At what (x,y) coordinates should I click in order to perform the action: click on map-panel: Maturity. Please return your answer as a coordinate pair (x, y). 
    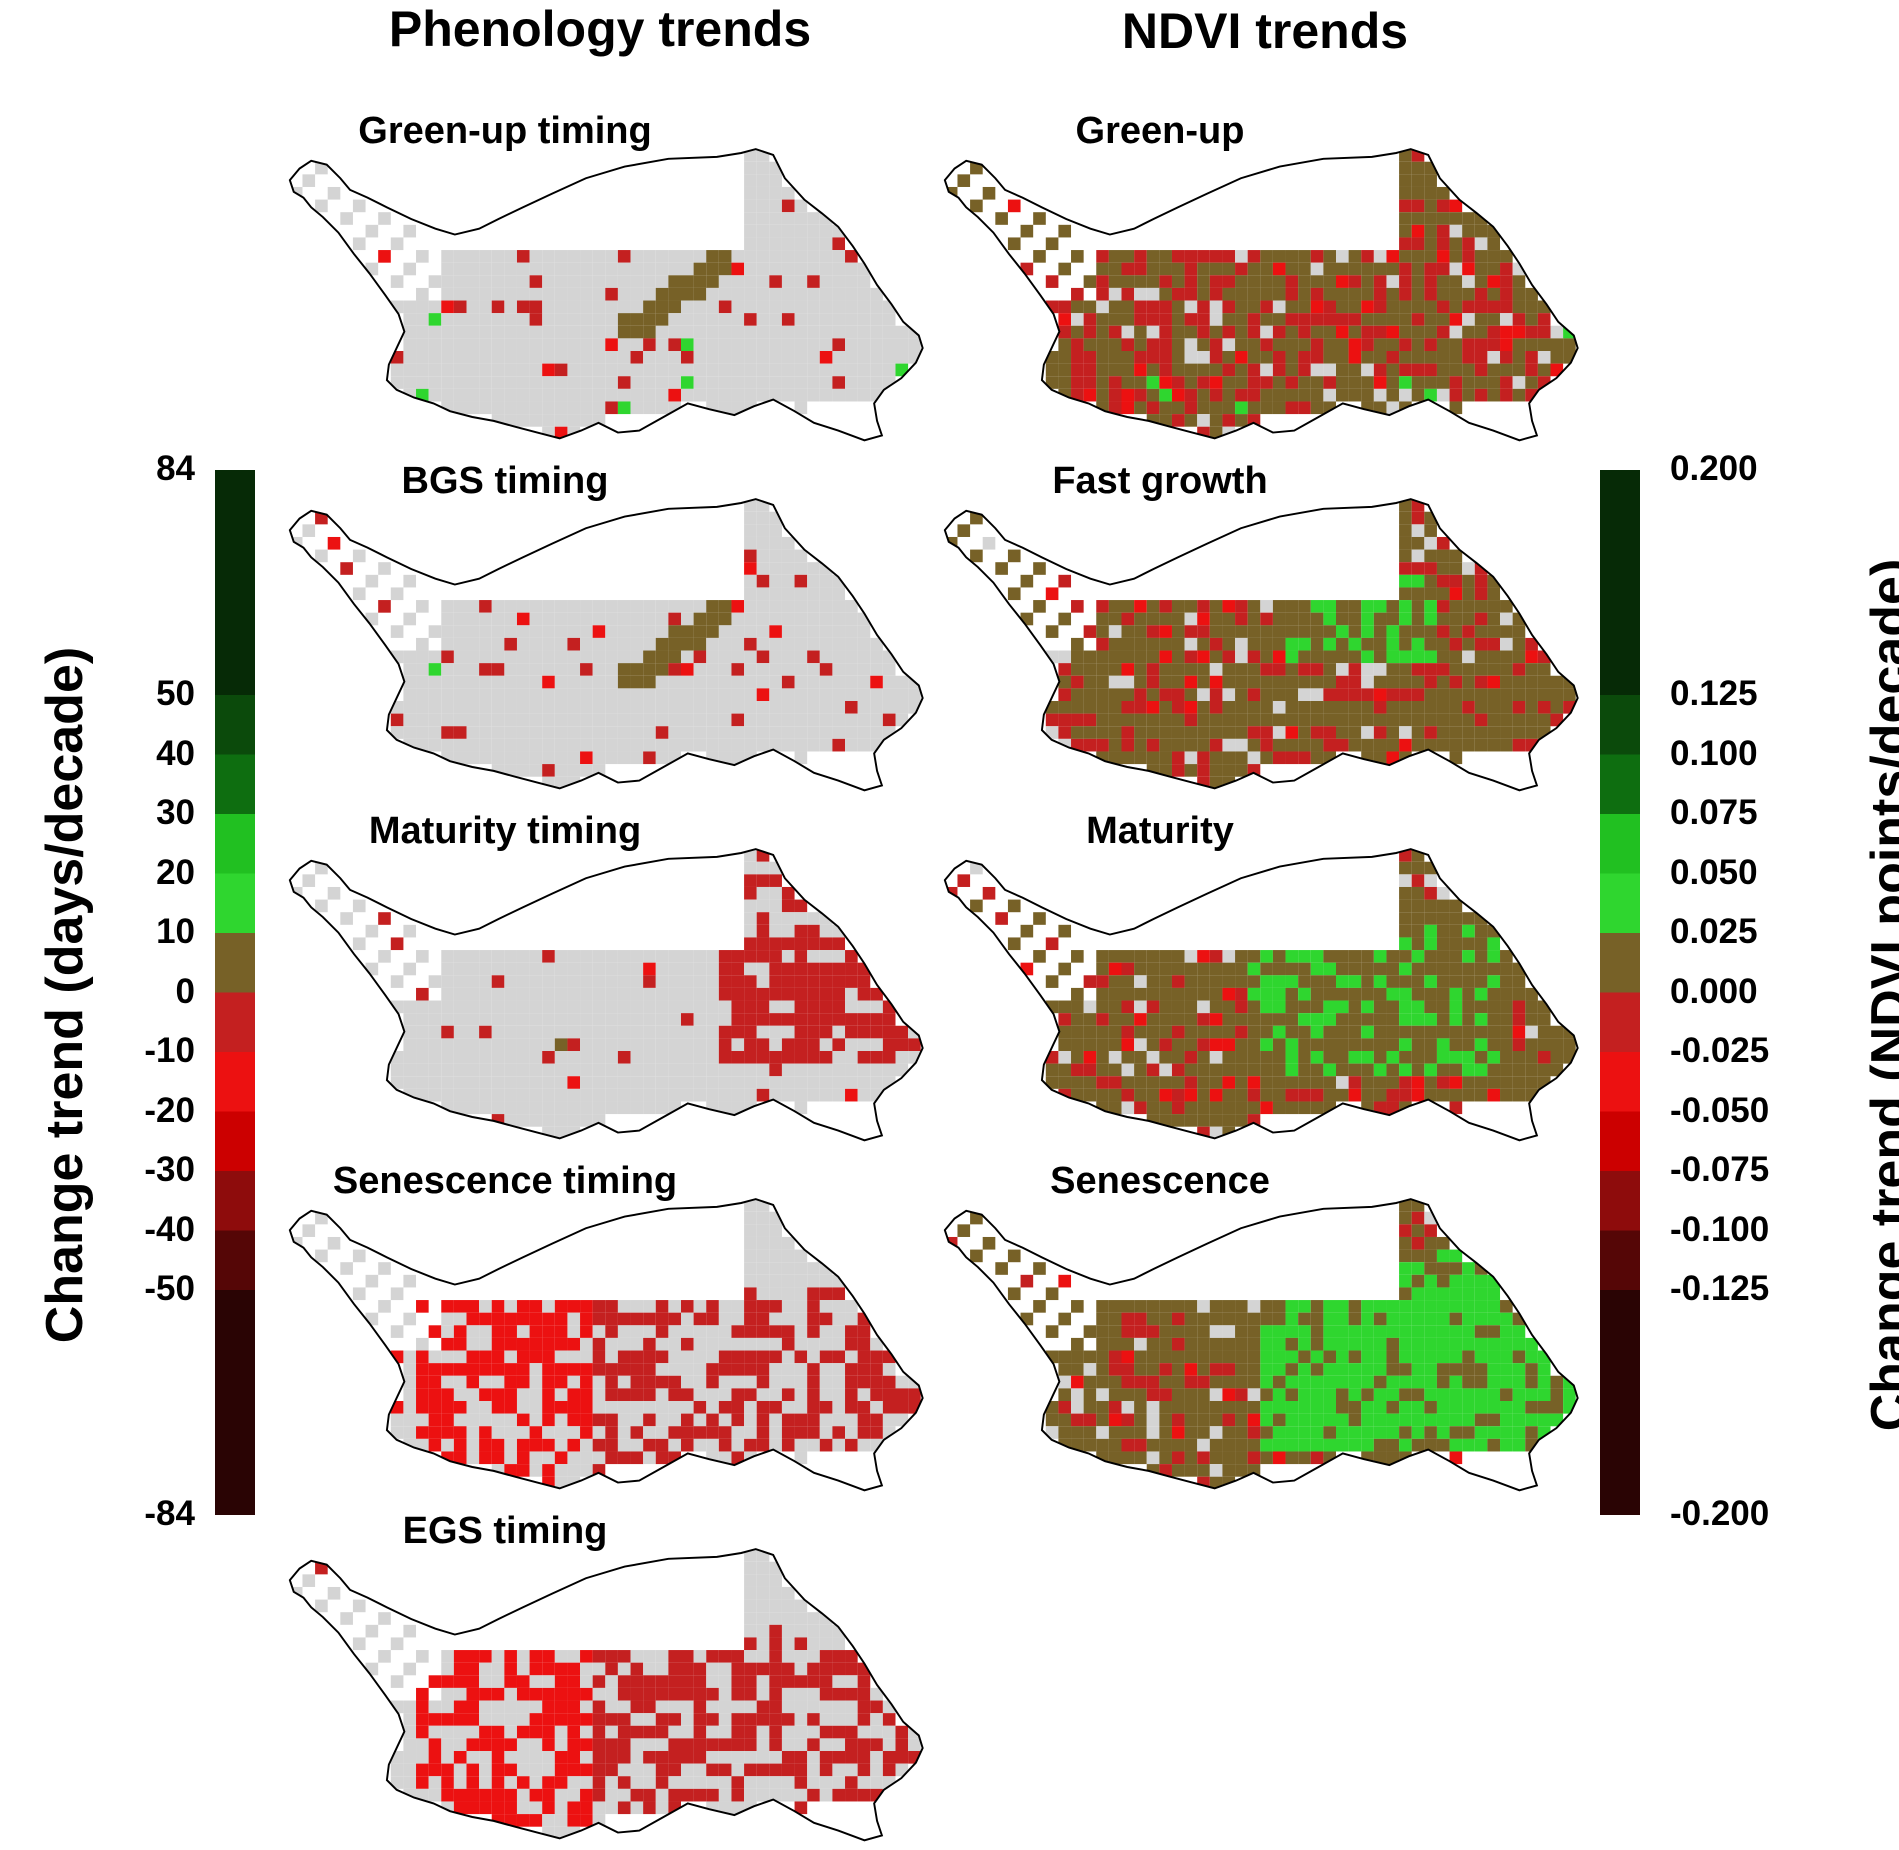
    Looking at the image, I should click on (1270, 985).